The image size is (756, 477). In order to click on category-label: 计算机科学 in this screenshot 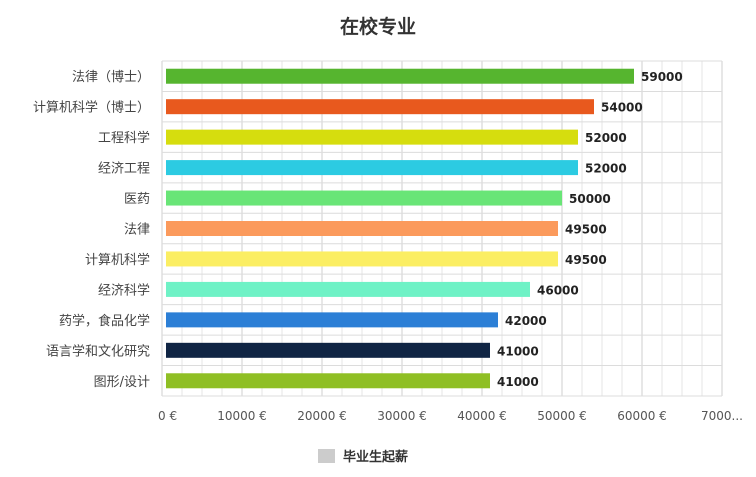, I will do `click(117, 260)`.